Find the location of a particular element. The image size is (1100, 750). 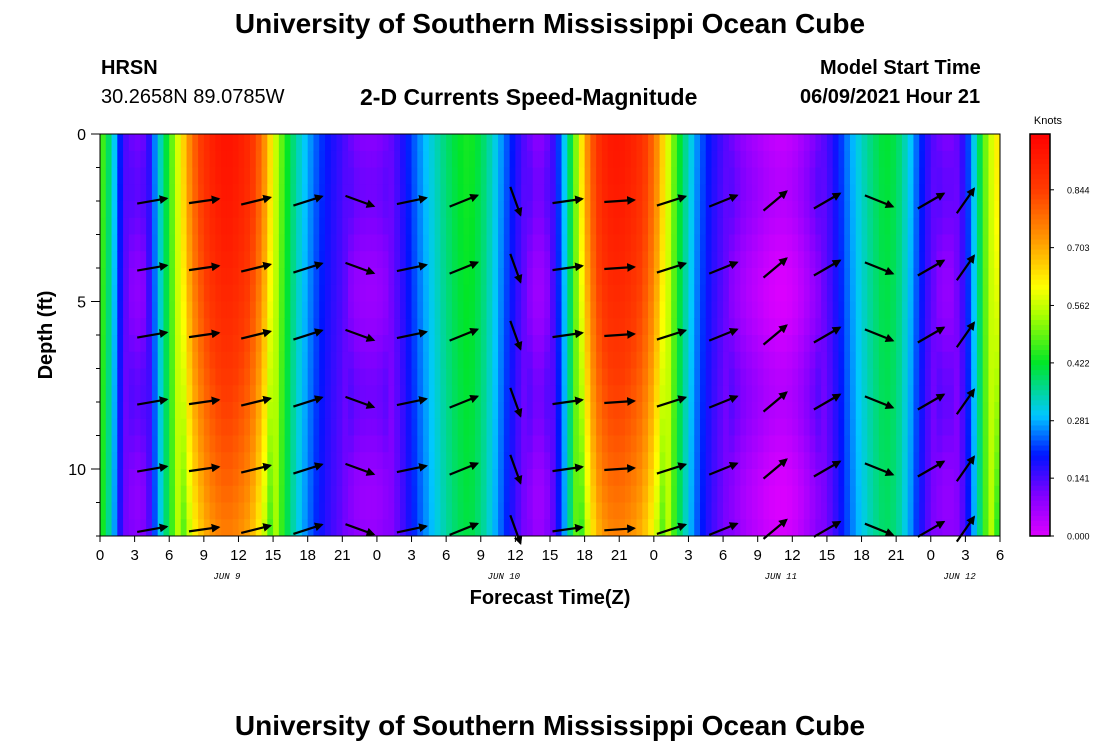

colorbar-segment is located at coordinates (1040, 237).